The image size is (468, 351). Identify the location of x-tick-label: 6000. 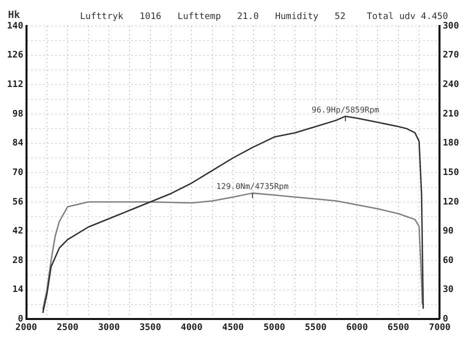
(357, 327).